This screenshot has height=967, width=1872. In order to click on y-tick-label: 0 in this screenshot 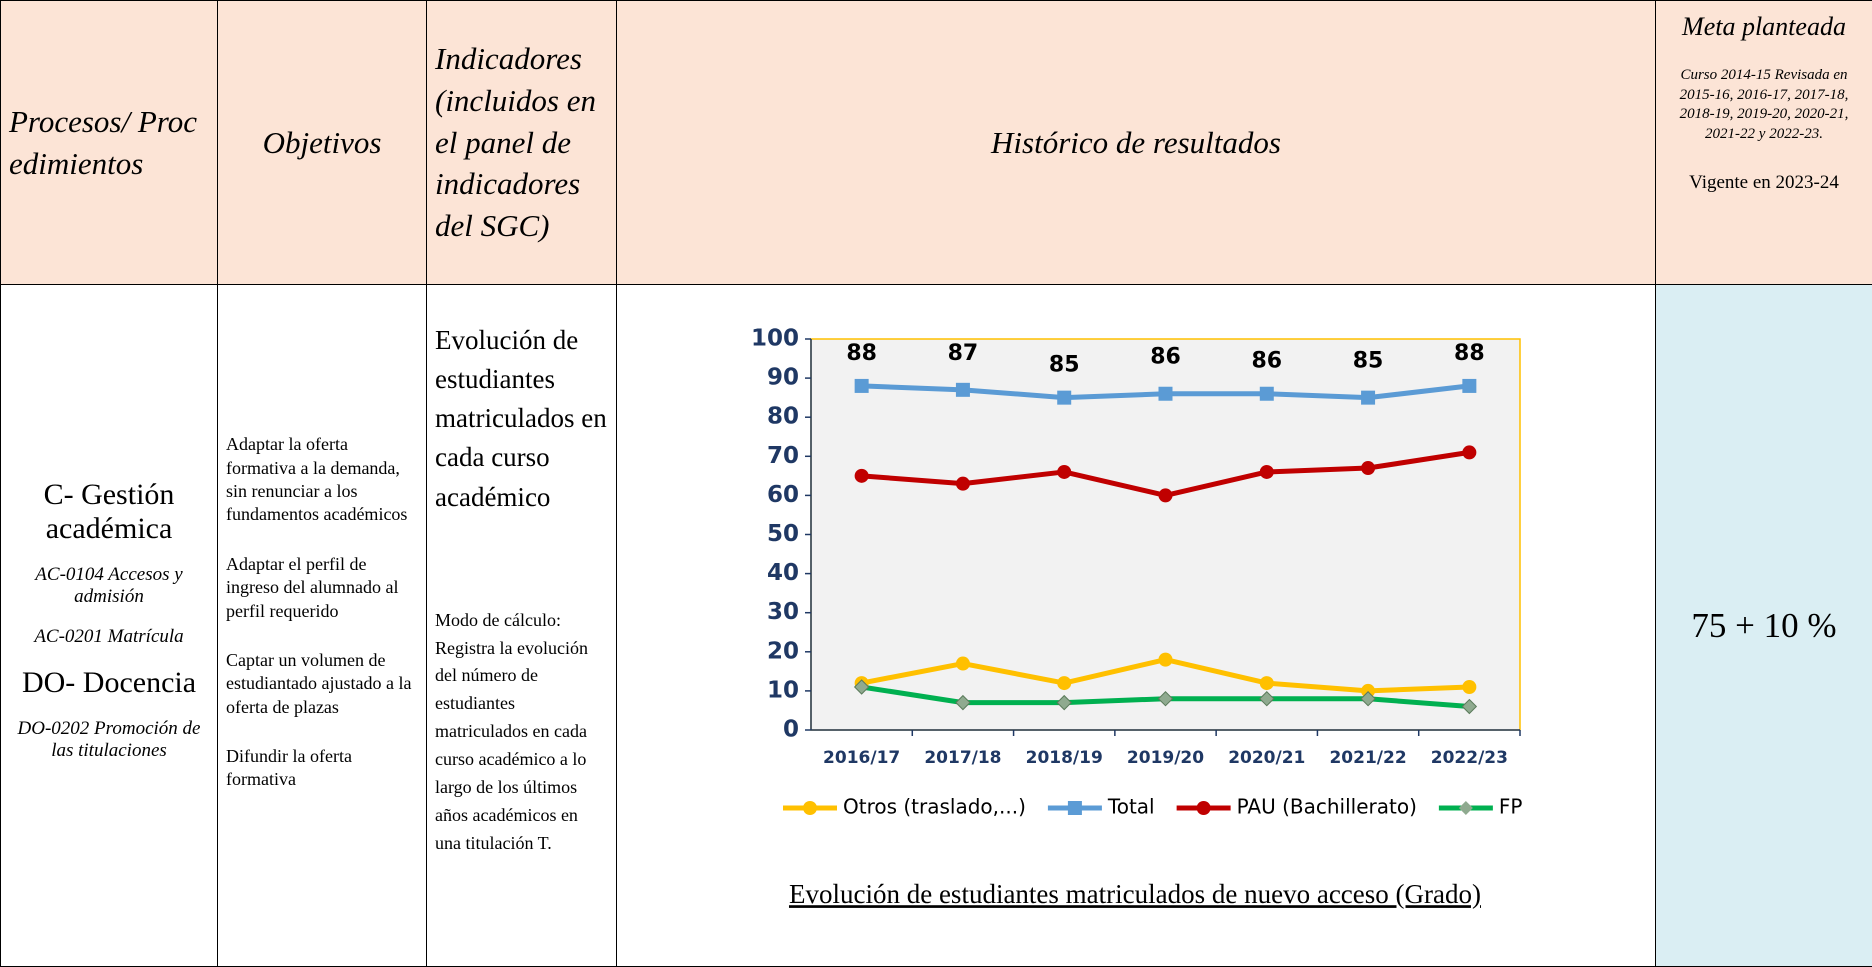, I will do `click(791, 730)`.